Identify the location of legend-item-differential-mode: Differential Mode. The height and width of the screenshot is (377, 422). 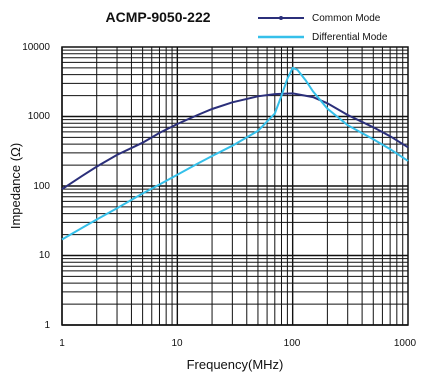
(323, 37).